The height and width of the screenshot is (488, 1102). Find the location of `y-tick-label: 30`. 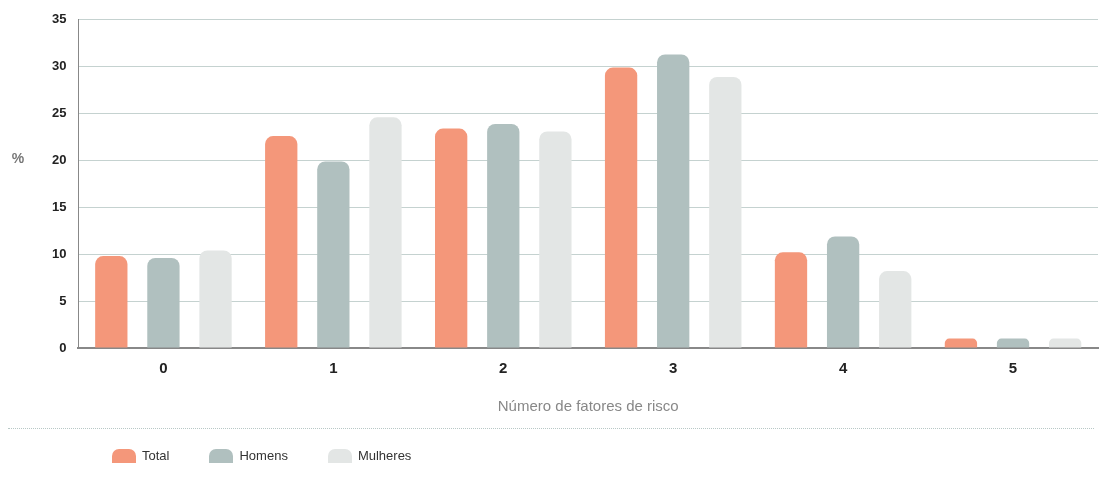

y-tick-label: 30 is located at coordinates (59, 66).